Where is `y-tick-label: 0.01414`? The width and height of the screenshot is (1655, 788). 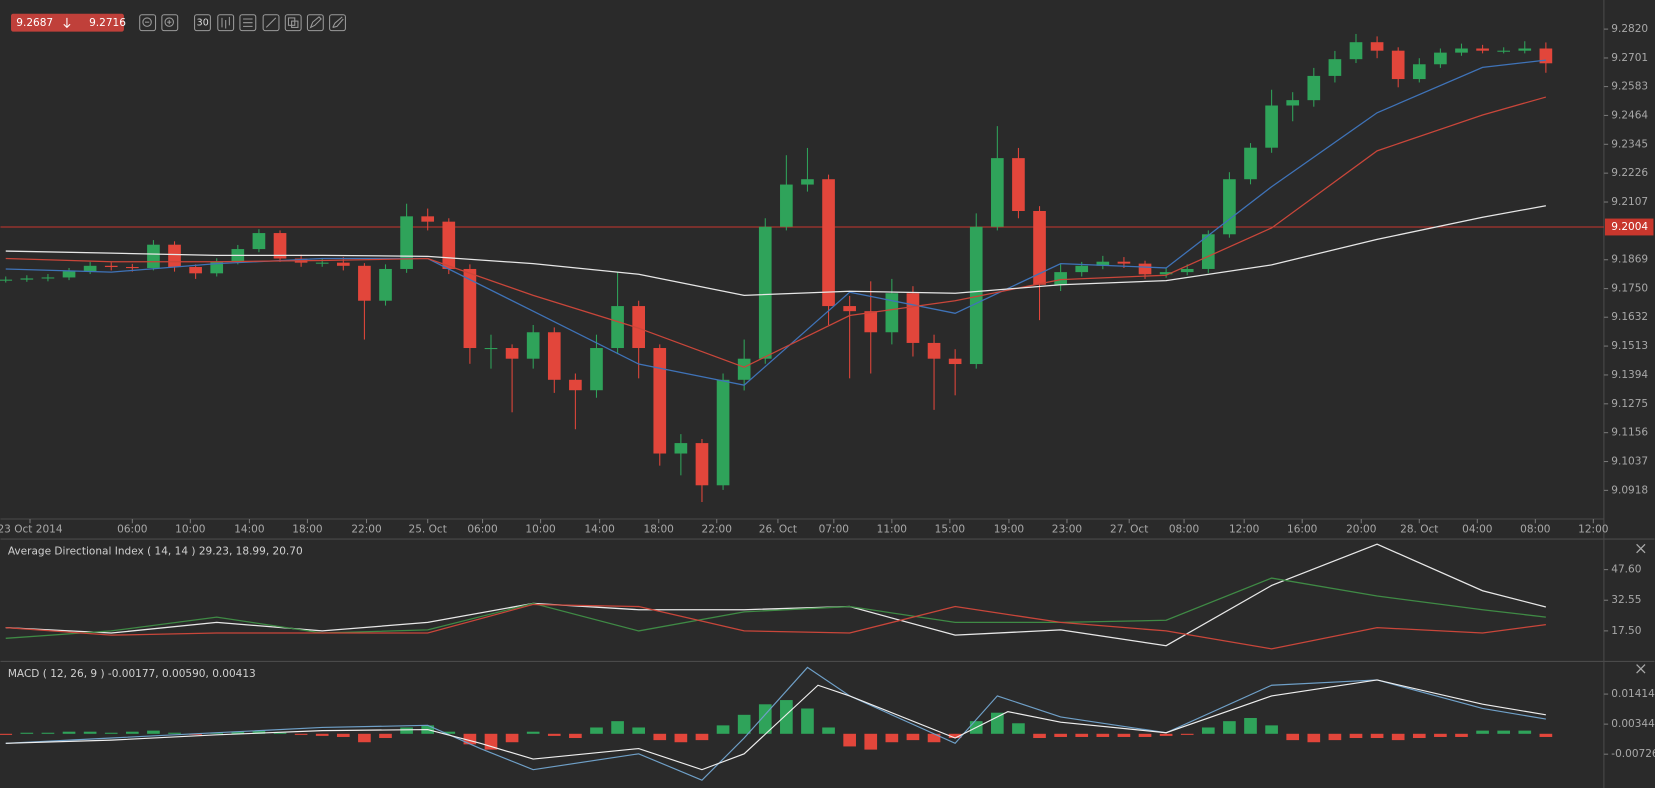
y-tick-label: 0.01414 is located at coordinates (1633, 694).